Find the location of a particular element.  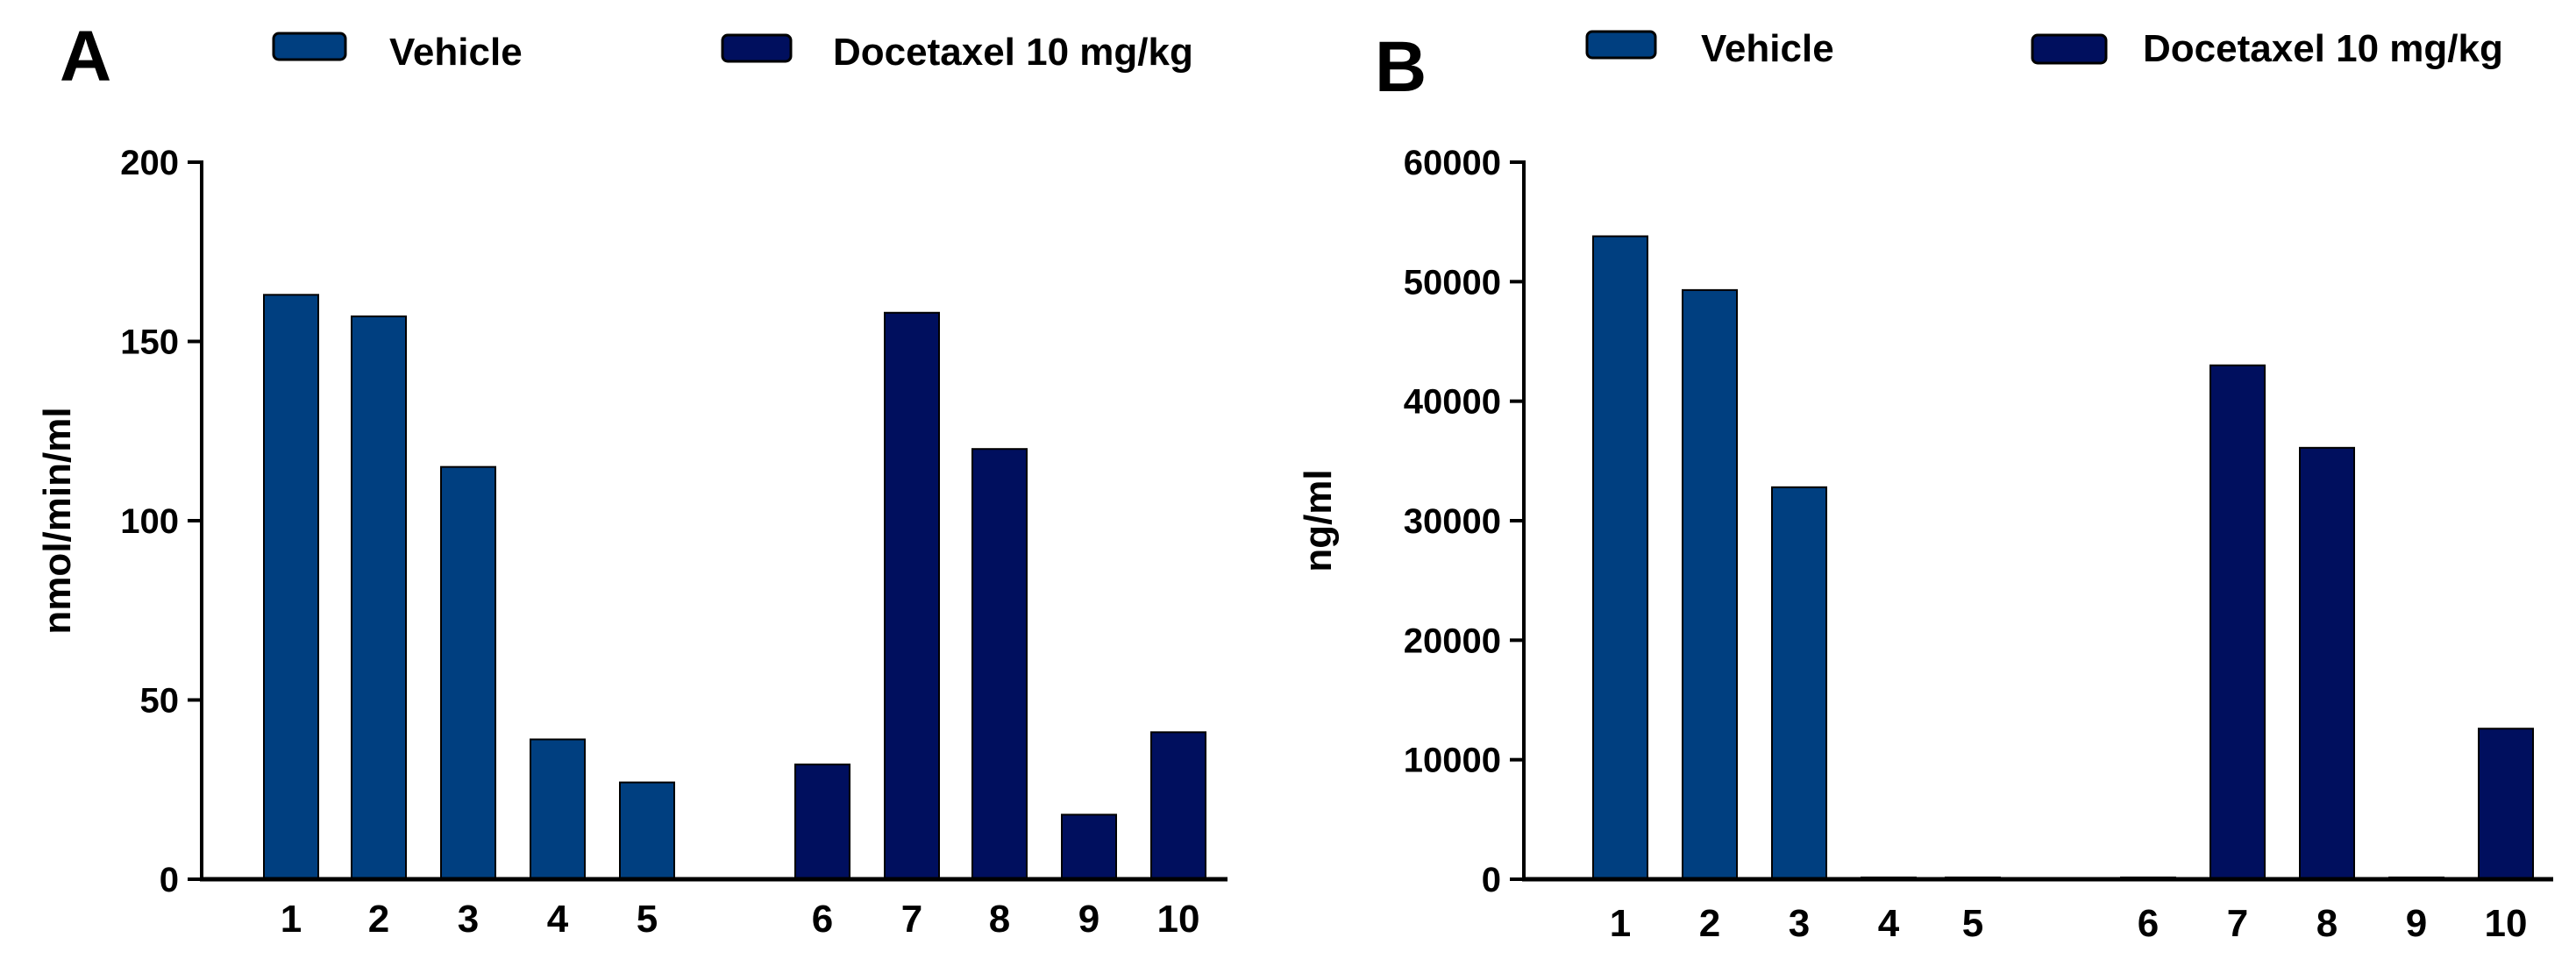

y-axis-label: nmol/min/ml is located at coordinates (57, 520).